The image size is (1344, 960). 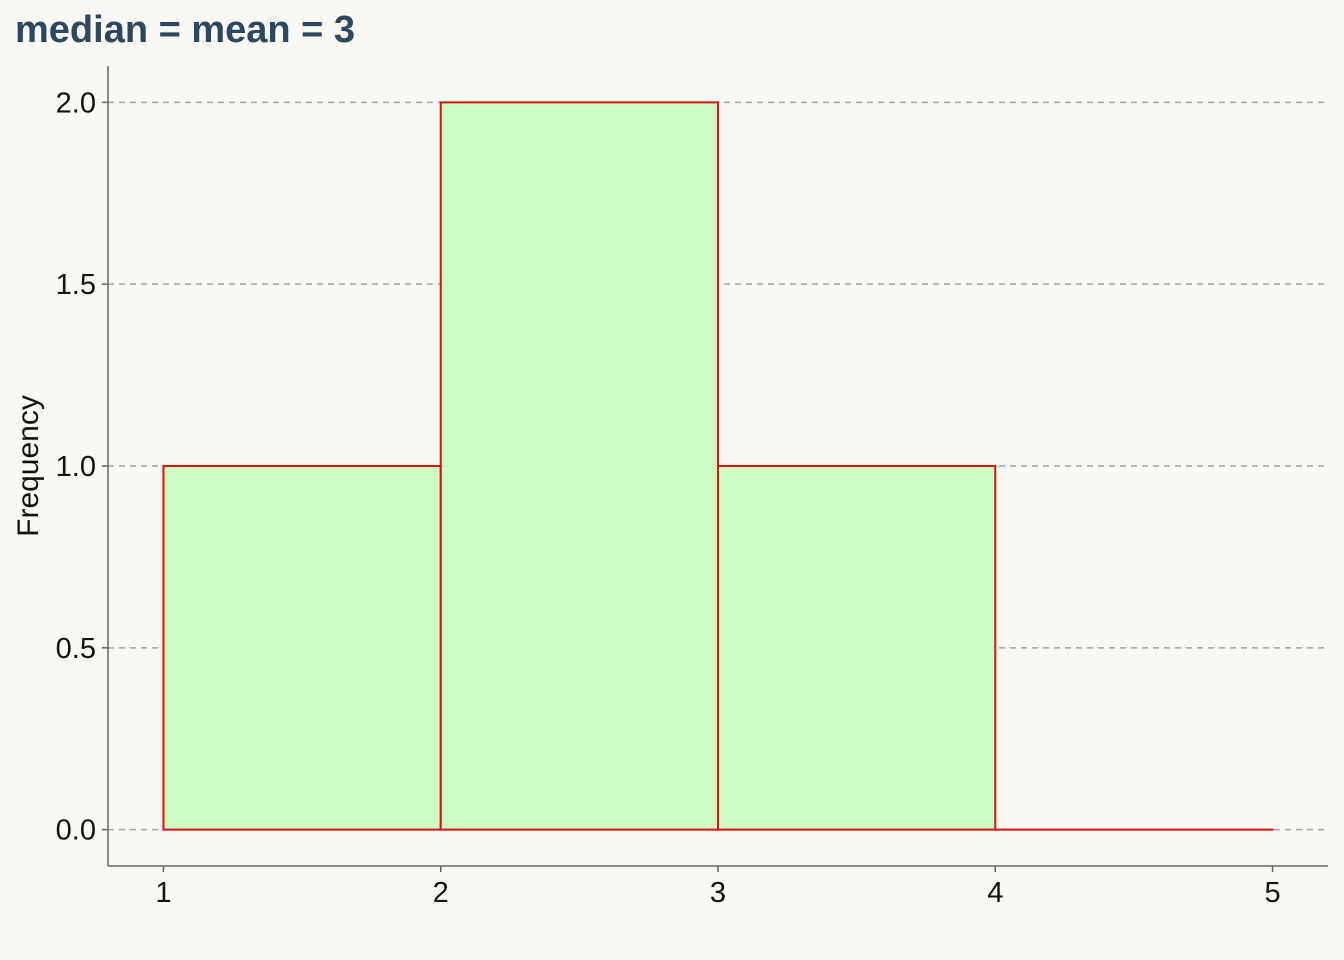 I want to click on y-tick-label: 2.0, so click(x=76, y=103).